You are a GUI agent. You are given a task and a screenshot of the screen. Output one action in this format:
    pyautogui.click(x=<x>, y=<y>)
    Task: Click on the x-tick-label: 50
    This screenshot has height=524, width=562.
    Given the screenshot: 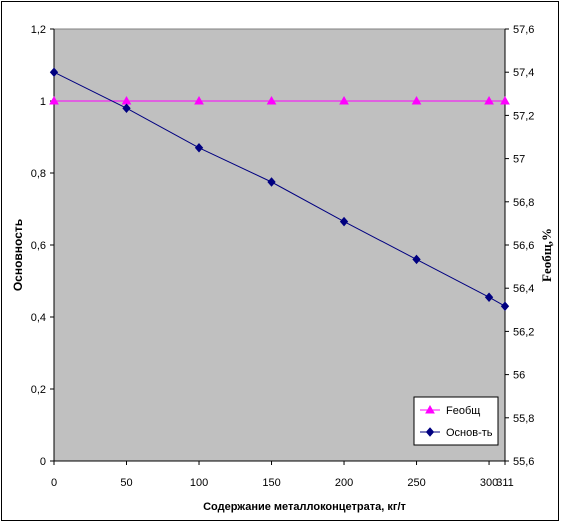 What is the action you would take?
    pyautogui.click(x=126, y=483)
    